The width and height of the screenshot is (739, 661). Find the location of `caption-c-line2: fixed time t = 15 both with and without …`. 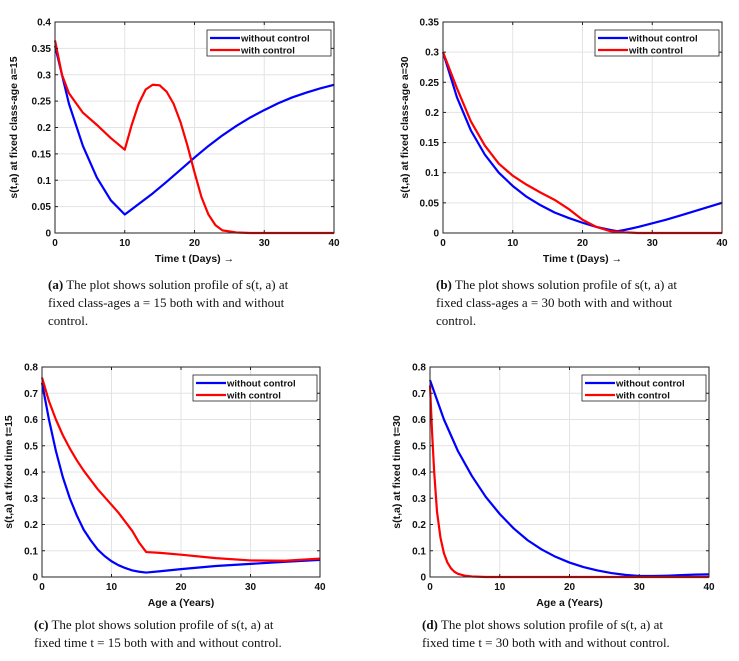

caption-c-line2: fixed time t = 15 both with and without … is located at coordinates (158, 642).